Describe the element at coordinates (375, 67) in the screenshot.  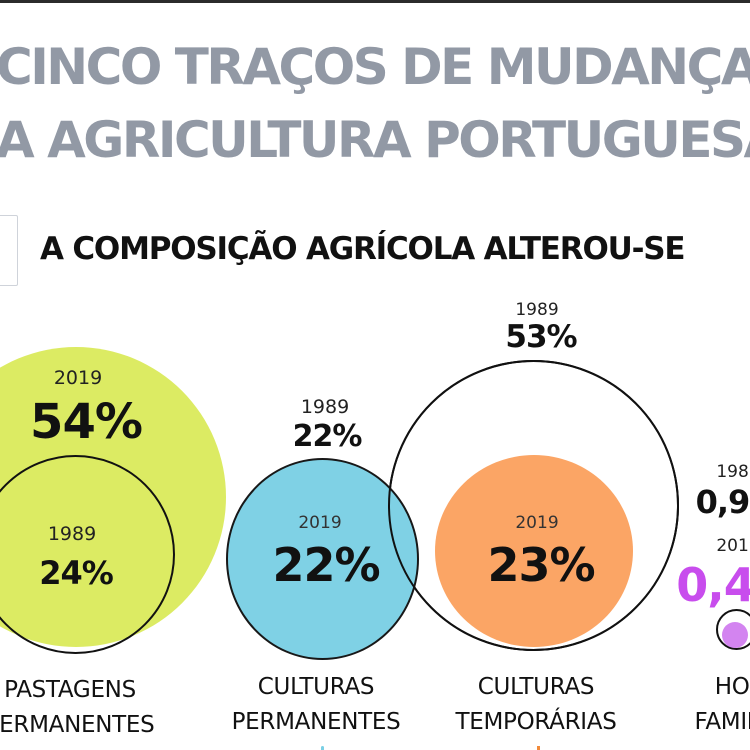
I see `page-title-line1: CINCO TRAÇOS DE MUDANÇA` at that location.